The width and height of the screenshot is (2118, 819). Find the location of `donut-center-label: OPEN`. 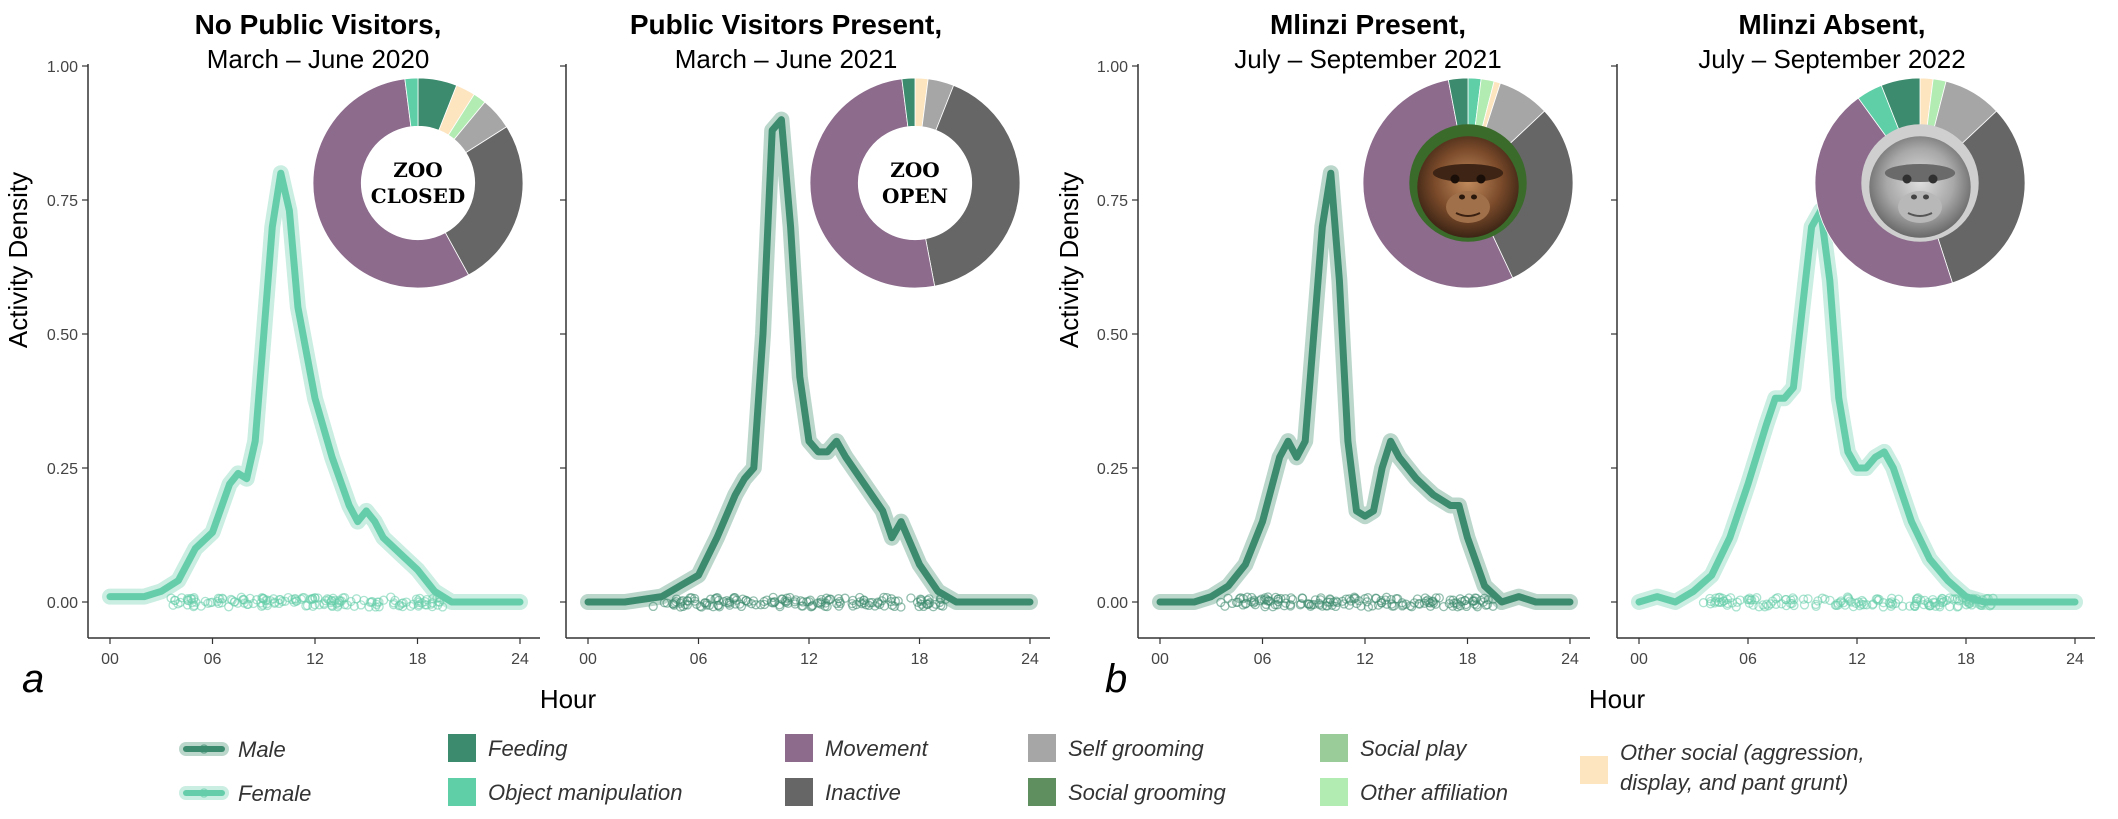

donut-center-label: OPEN is located at coordinates (915, 196).